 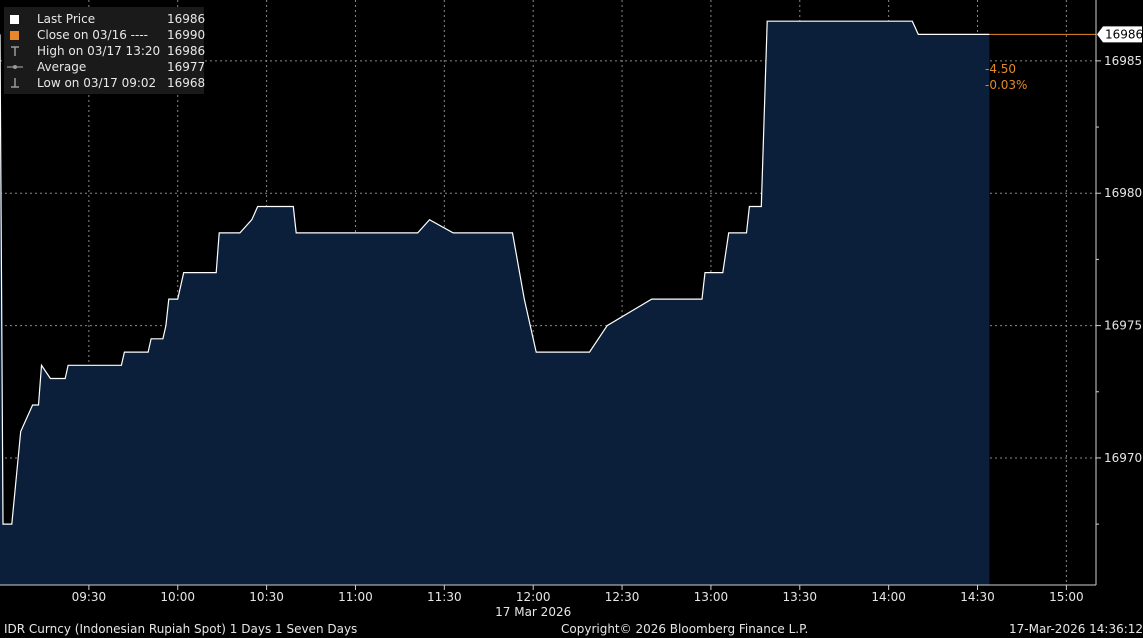 I want to click on x-tick-label: 13:00, so click(x=711, y=597).